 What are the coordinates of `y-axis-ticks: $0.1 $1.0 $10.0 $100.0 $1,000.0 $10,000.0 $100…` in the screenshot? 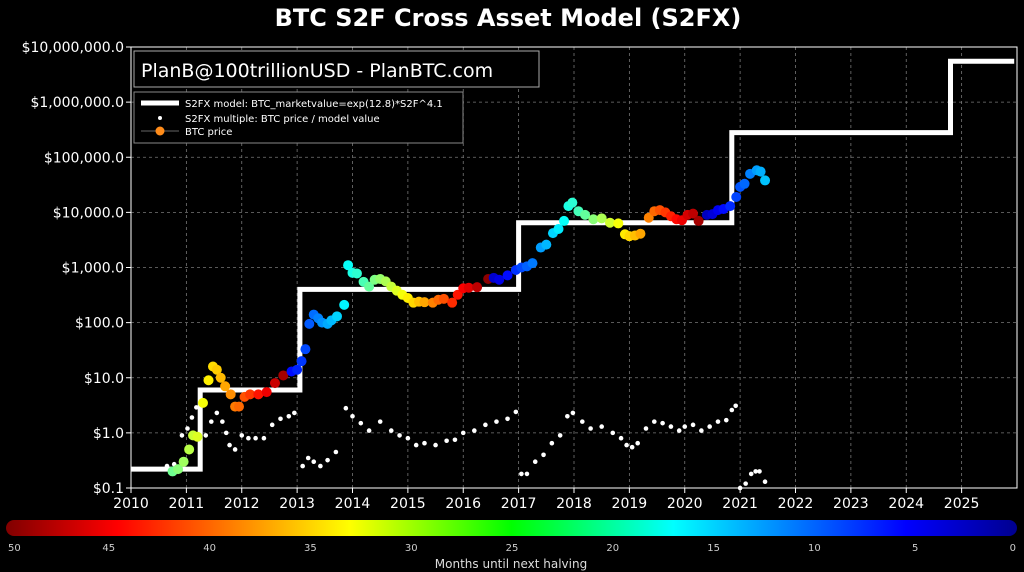 It's located at (76, 268).